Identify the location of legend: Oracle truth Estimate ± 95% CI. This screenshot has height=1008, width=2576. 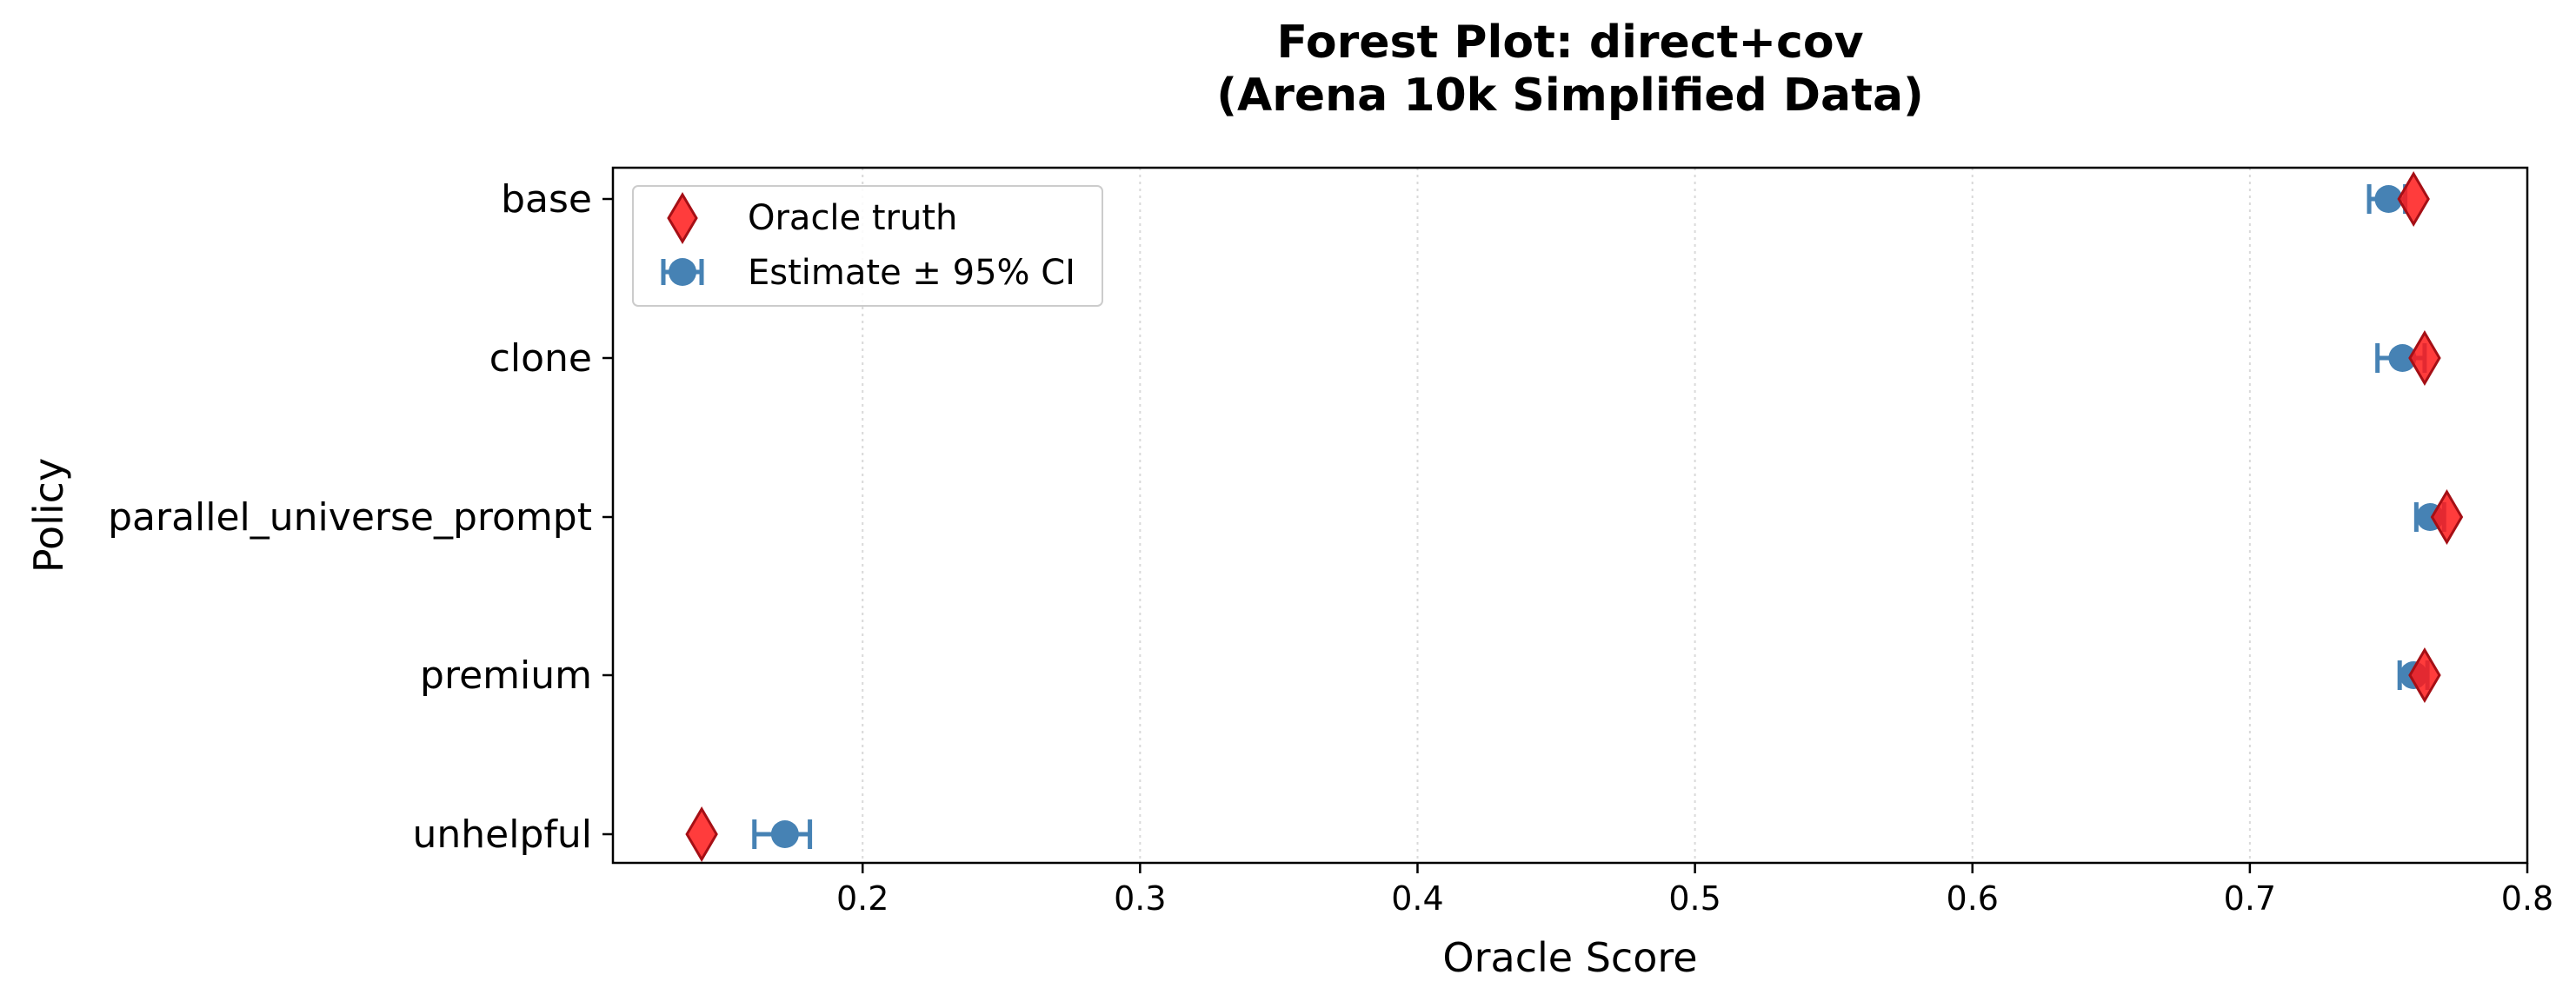
(867, 246).